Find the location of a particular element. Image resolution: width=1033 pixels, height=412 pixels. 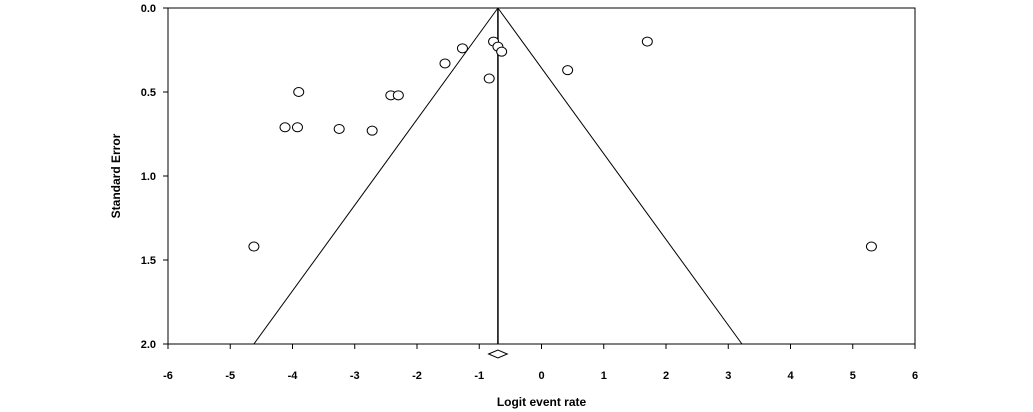

x-tick-label: 3 is located at coordinates (728, 376).